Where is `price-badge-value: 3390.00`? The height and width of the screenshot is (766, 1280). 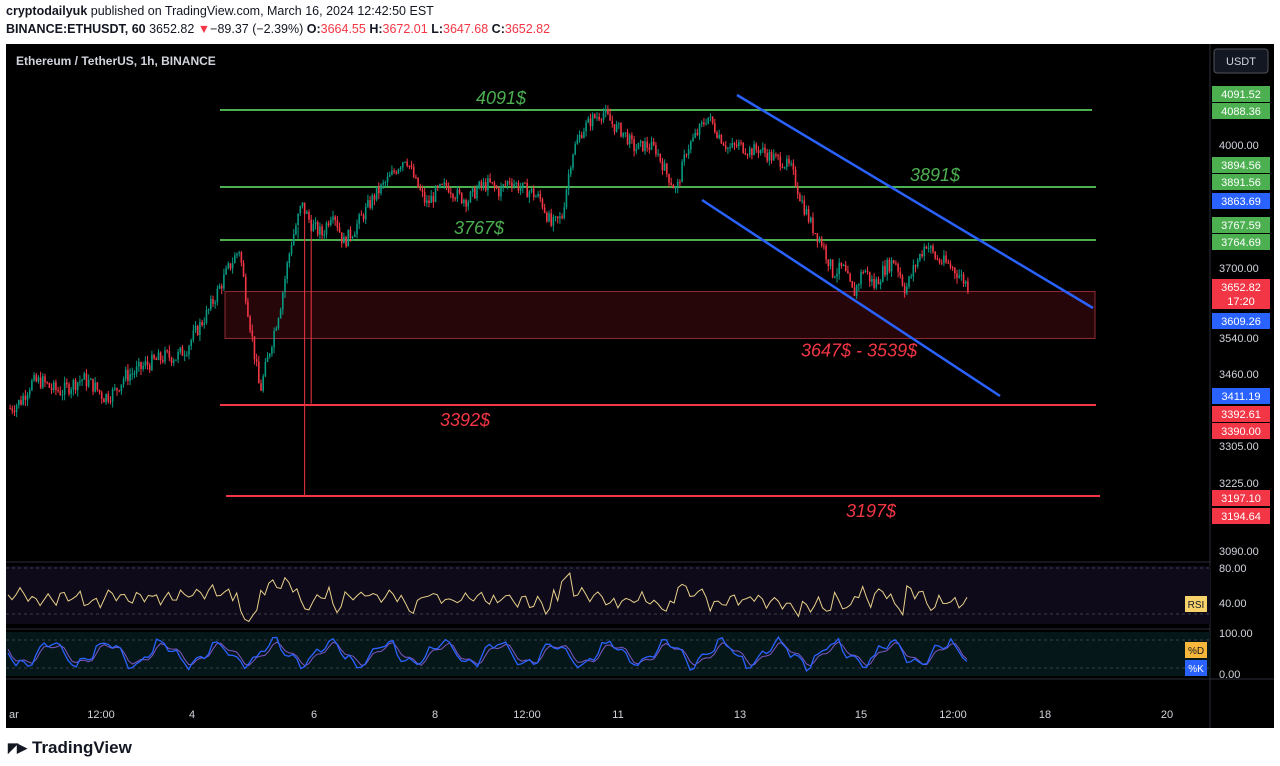
price-badge-value: 3390.00 is located at coordinates (1241, 432).